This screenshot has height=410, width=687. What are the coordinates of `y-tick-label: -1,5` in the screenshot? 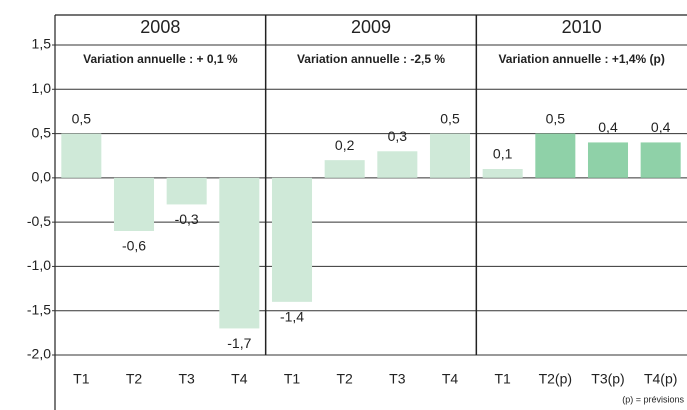 It's located at (39, 309).